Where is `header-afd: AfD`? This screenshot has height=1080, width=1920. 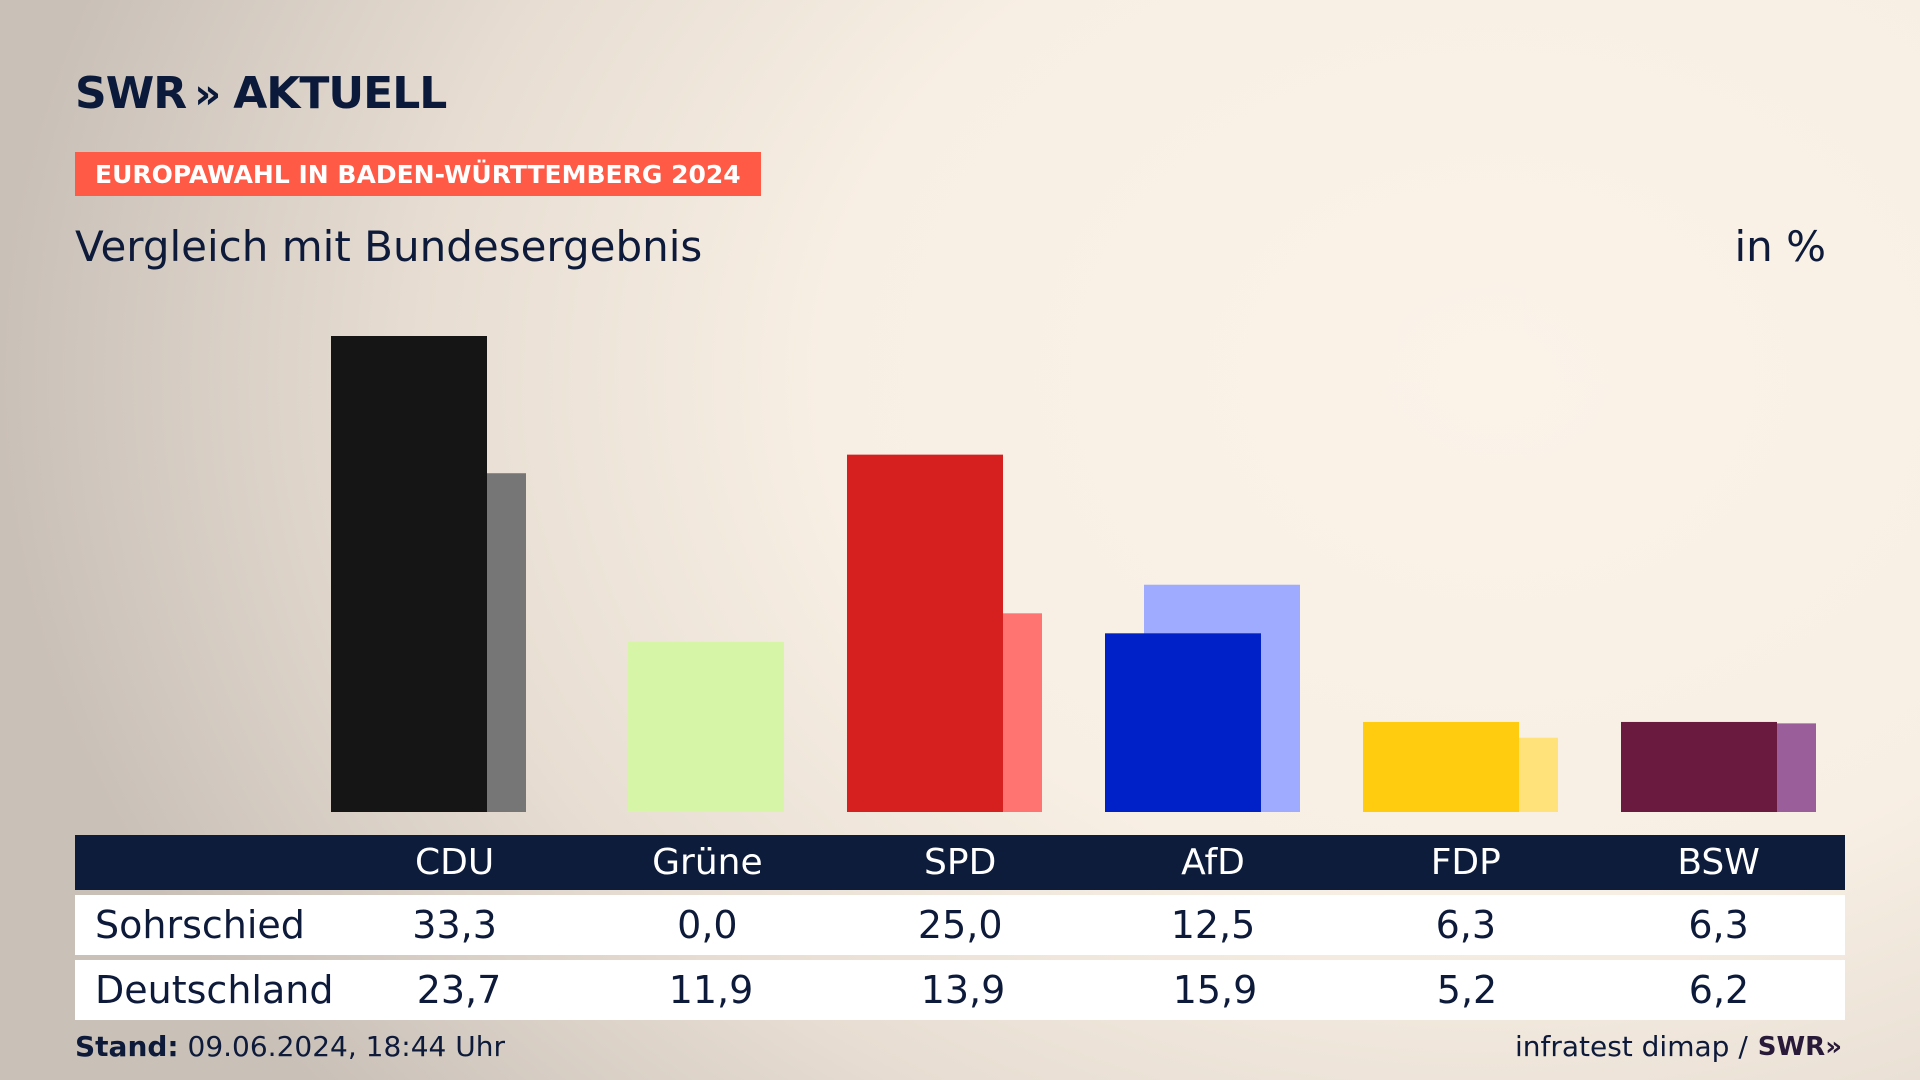
header-afd: AfD is located at coordinates (1213, 862).